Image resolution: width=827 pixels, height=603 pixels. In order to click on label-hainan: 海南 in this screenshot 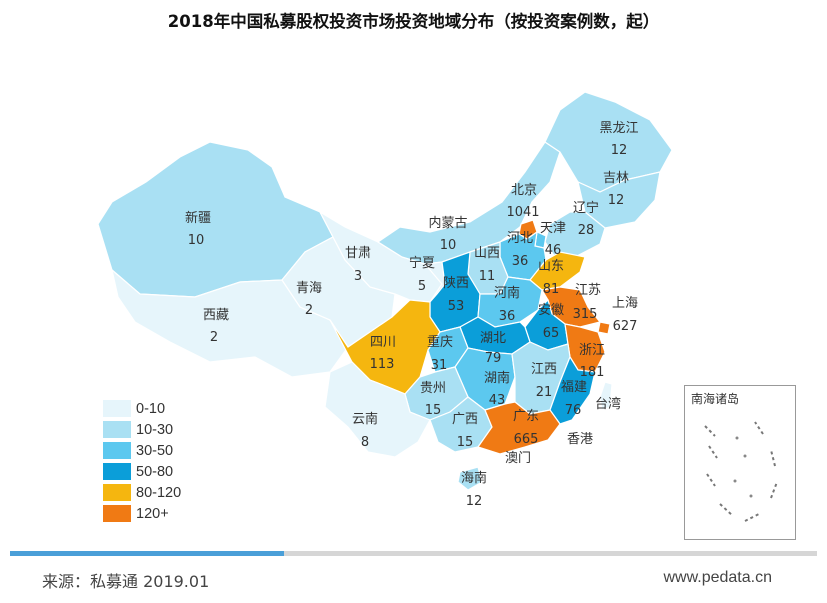, I will do `click(474, 478)`.